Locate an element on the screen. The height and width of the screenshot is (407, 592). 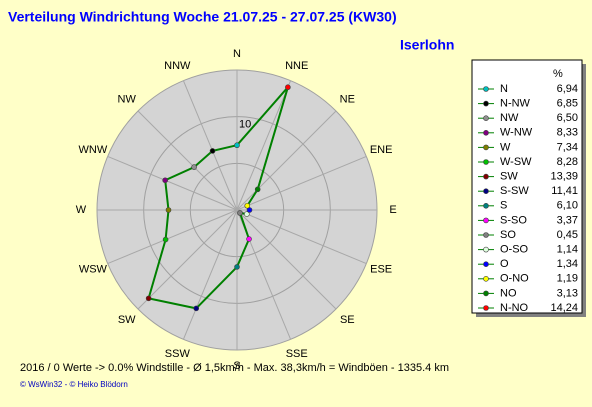
legend-value: 1,19 is located at coordinates (567, 279).